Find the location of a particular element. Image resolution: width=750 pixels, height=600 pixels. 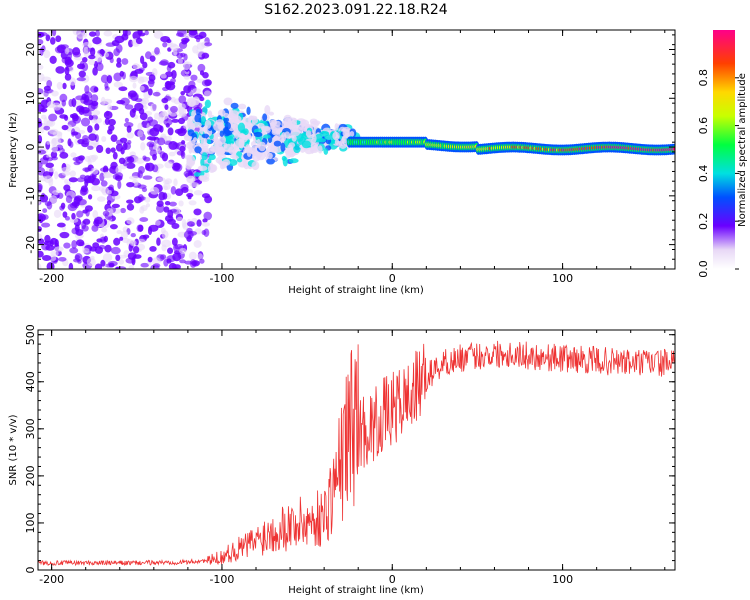

figure-title: S162.2023.091.22.18.R24 is located at coordinates (355, 10).